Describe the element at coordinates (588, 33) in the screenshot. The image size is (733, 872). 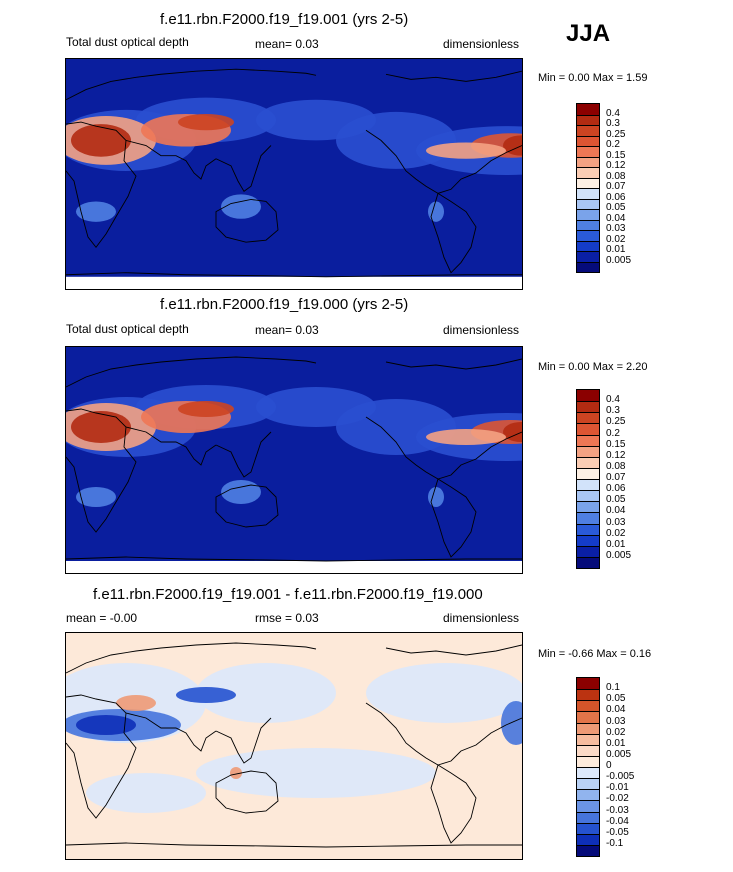
I see `season-label: JJA` at that location.